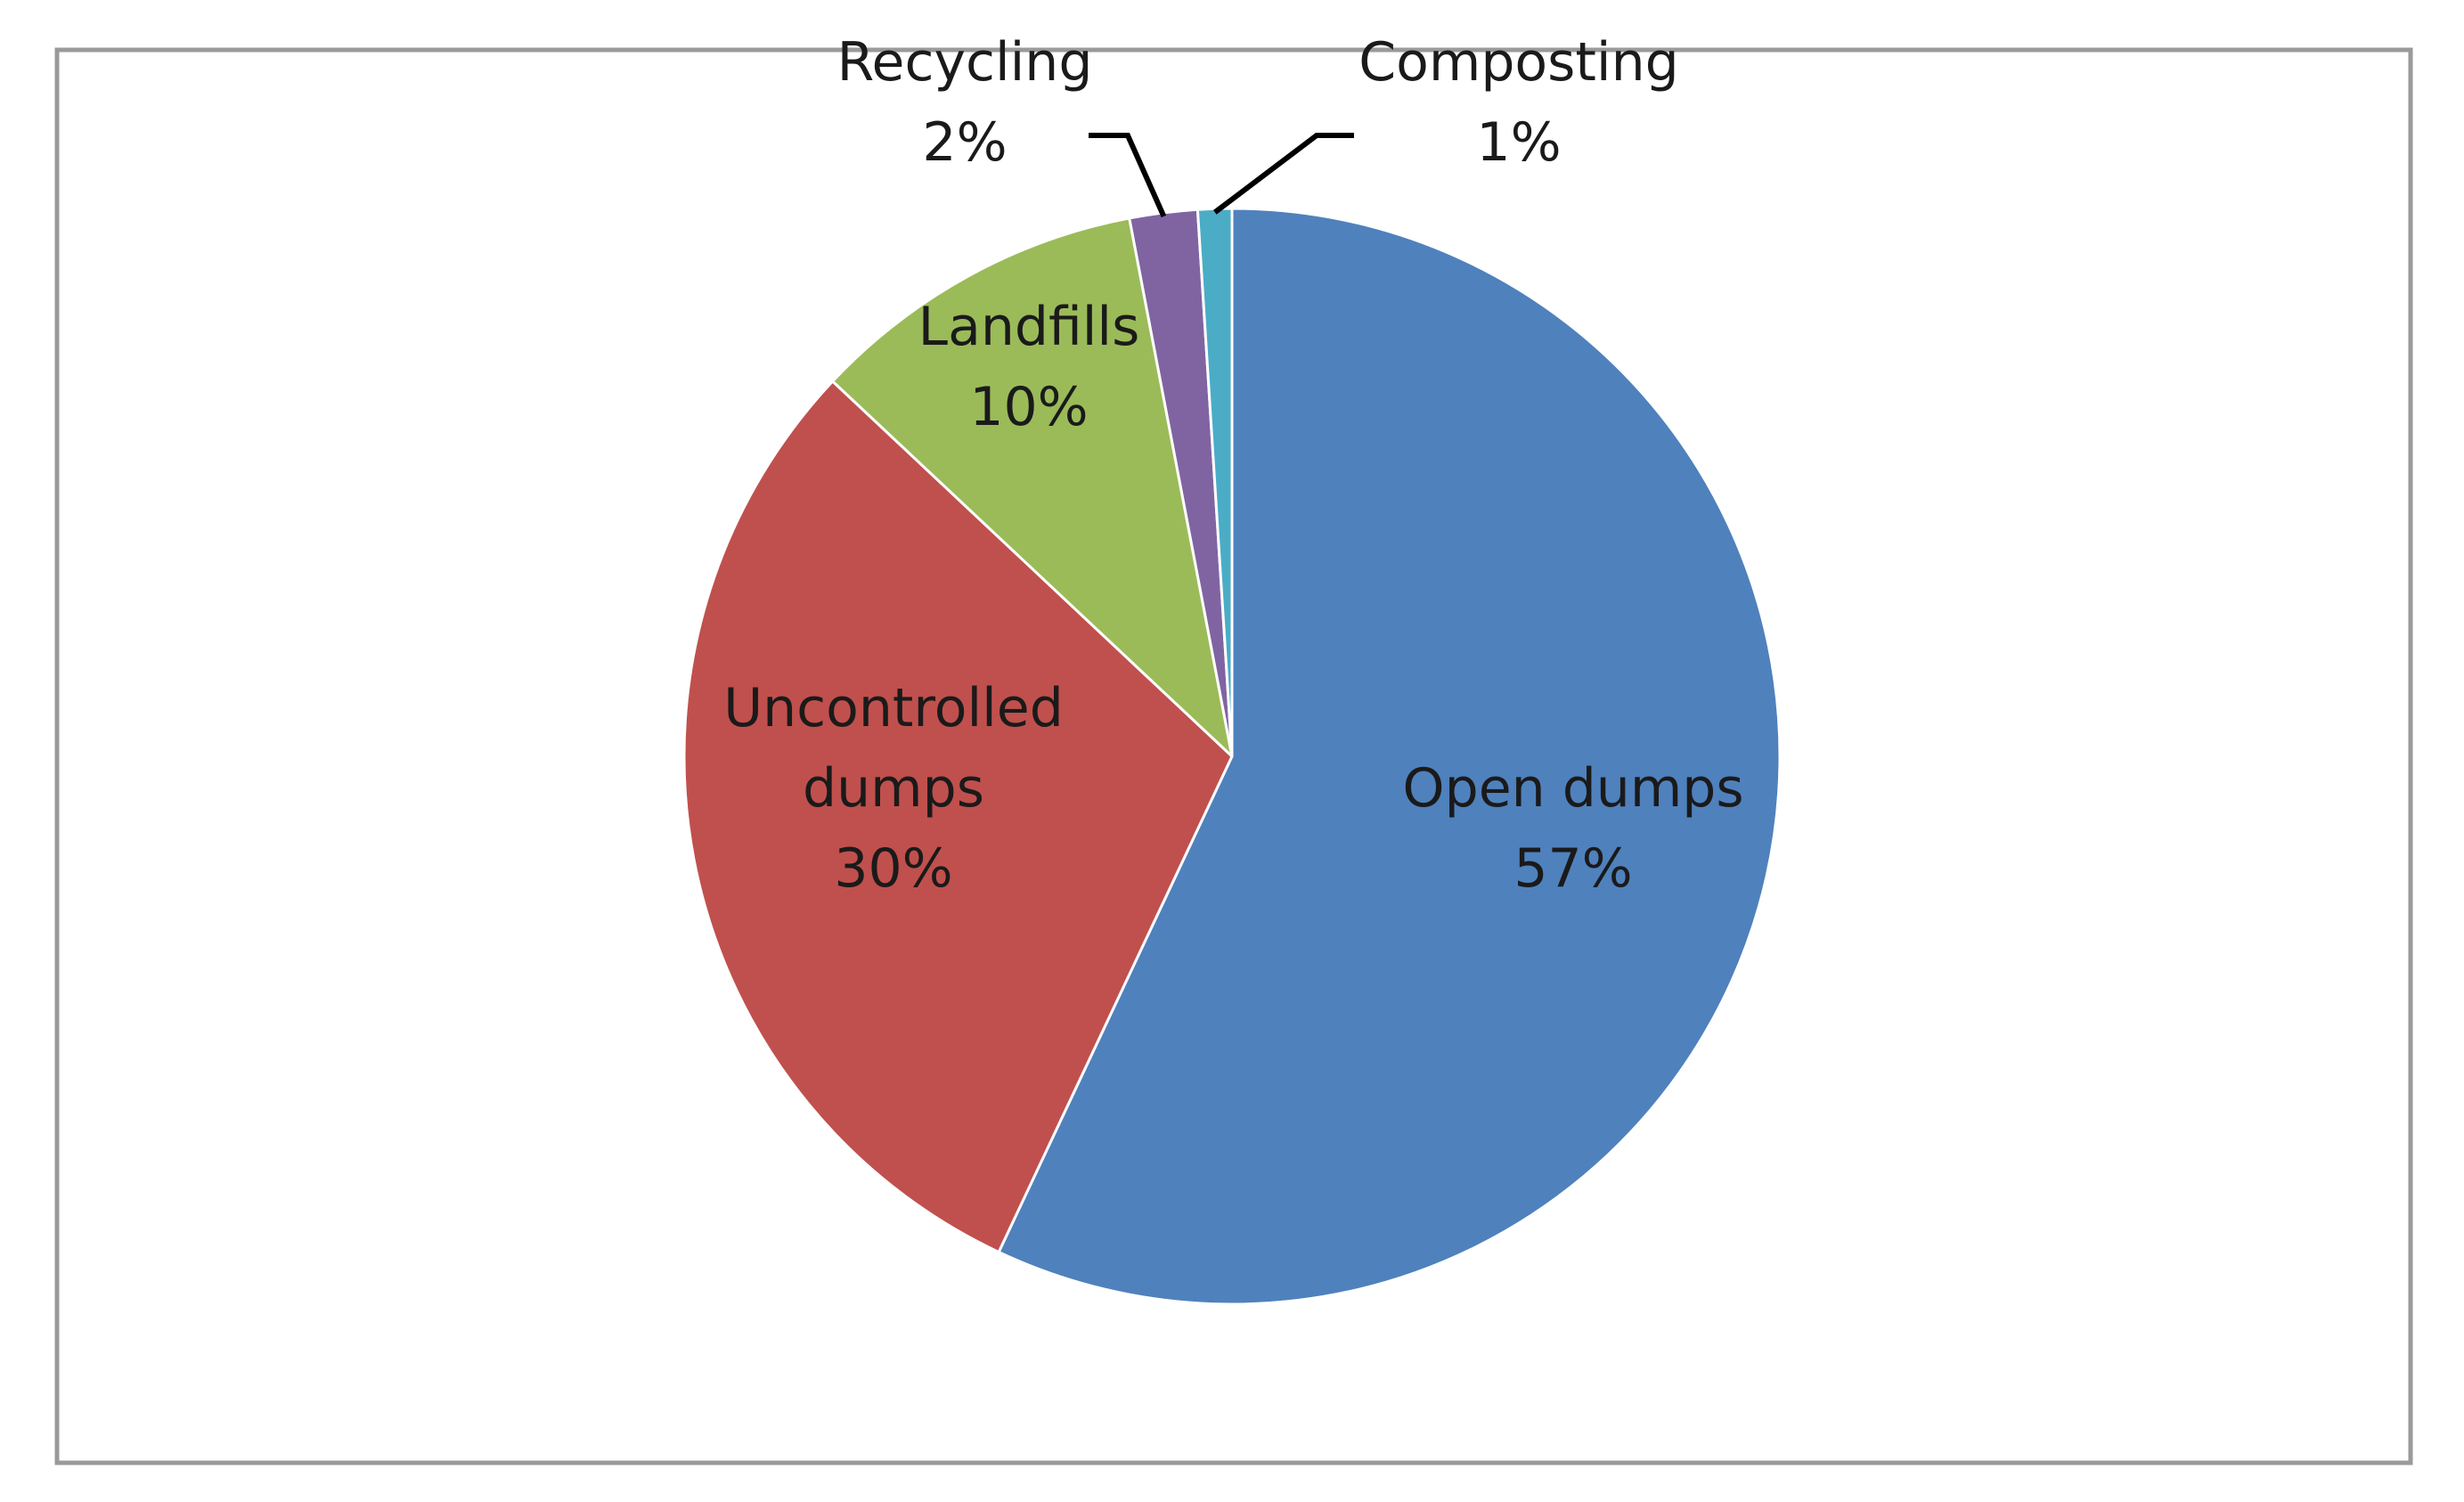  I want to click on data-label-line: dumps, so click(894, 789).